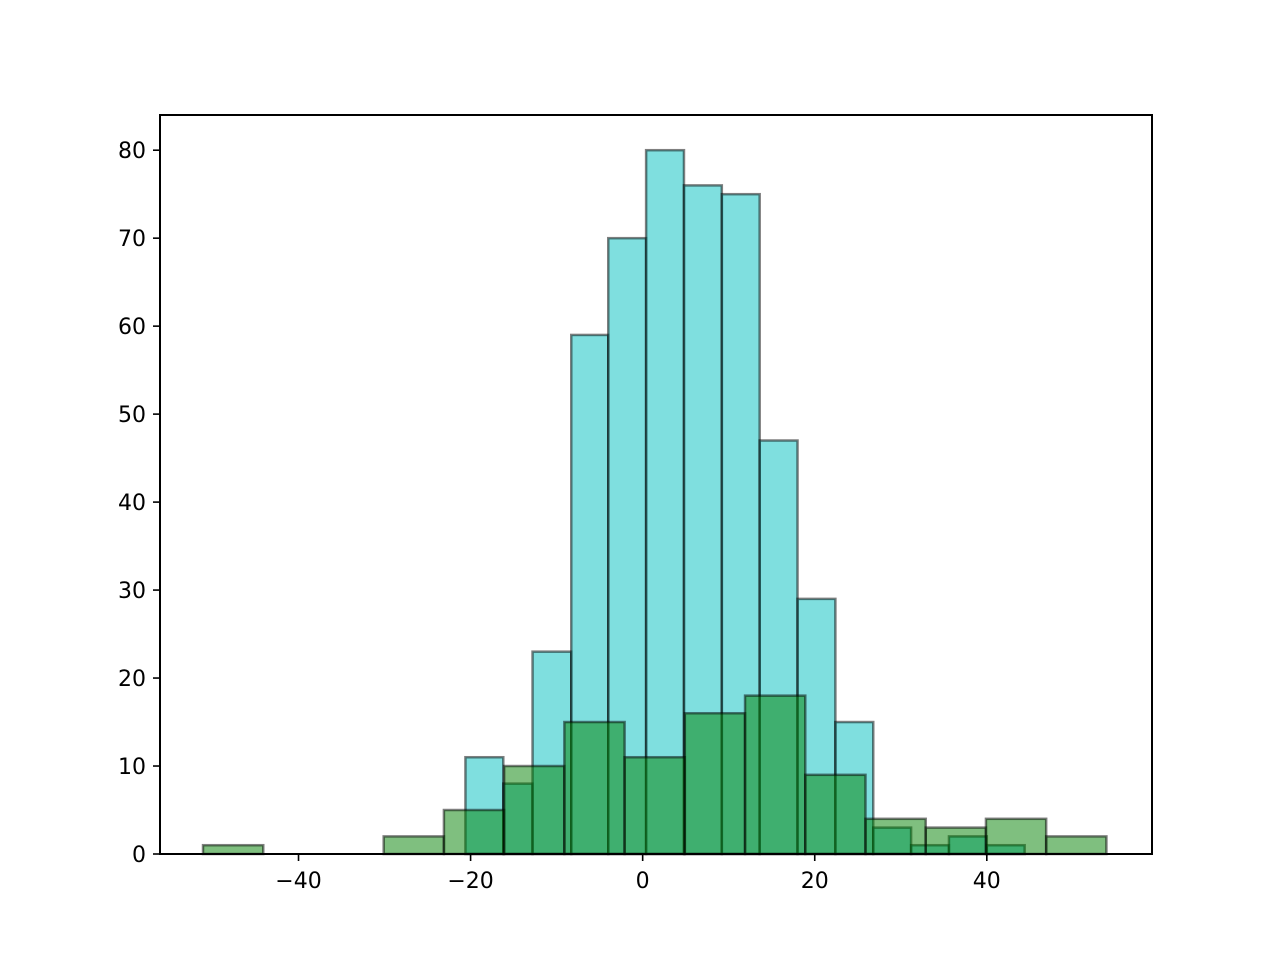 The width and height of the screenshot is (1280, 965). Describe the element at coordinates (132, 151) in the screenshot. I see `y-tick-label: 80` at that location.